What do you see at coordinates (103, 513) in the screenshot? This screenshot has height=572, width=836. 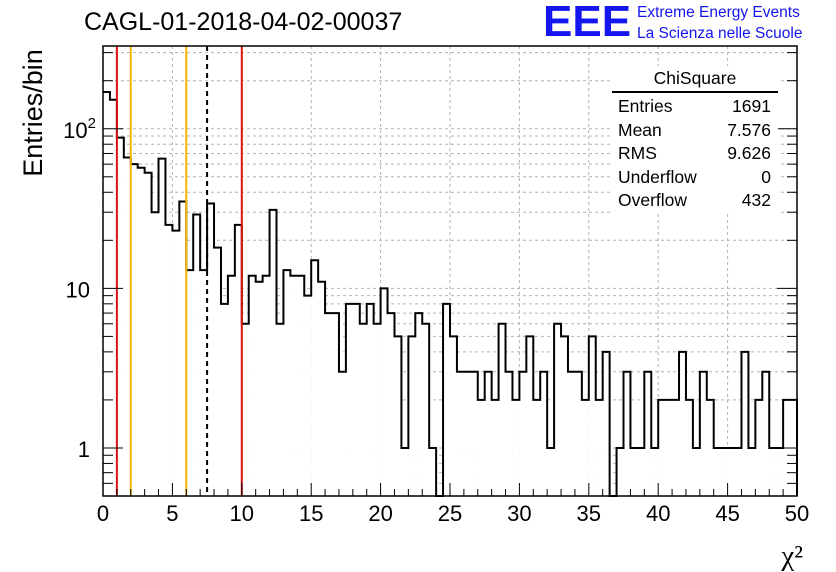 I see `x-tick-label: 0` at bounding box center [103, 513].